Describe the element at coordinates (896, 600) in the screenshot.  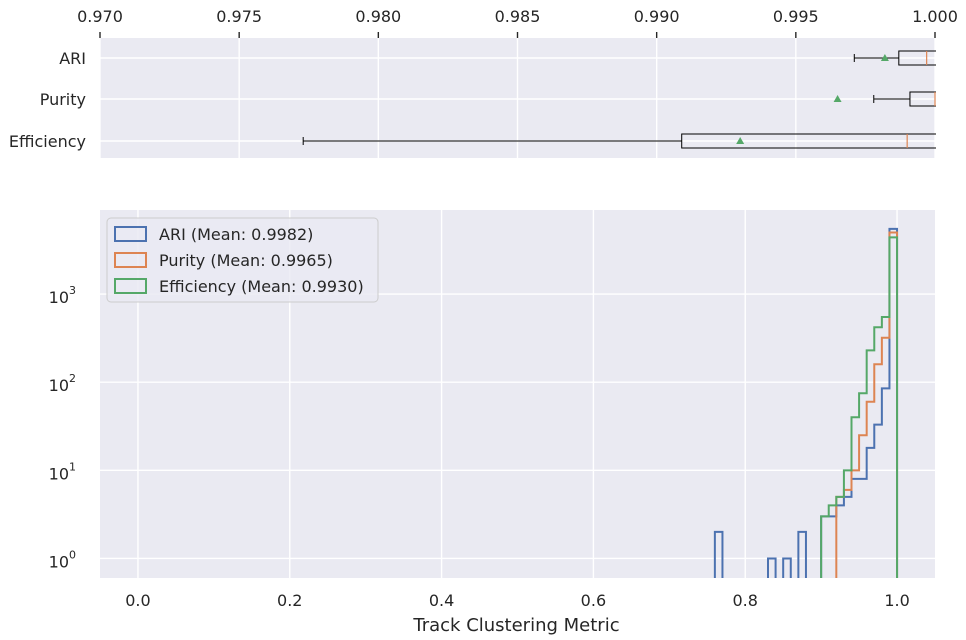
I see `hist-xtick-label: 1.0` at that location.